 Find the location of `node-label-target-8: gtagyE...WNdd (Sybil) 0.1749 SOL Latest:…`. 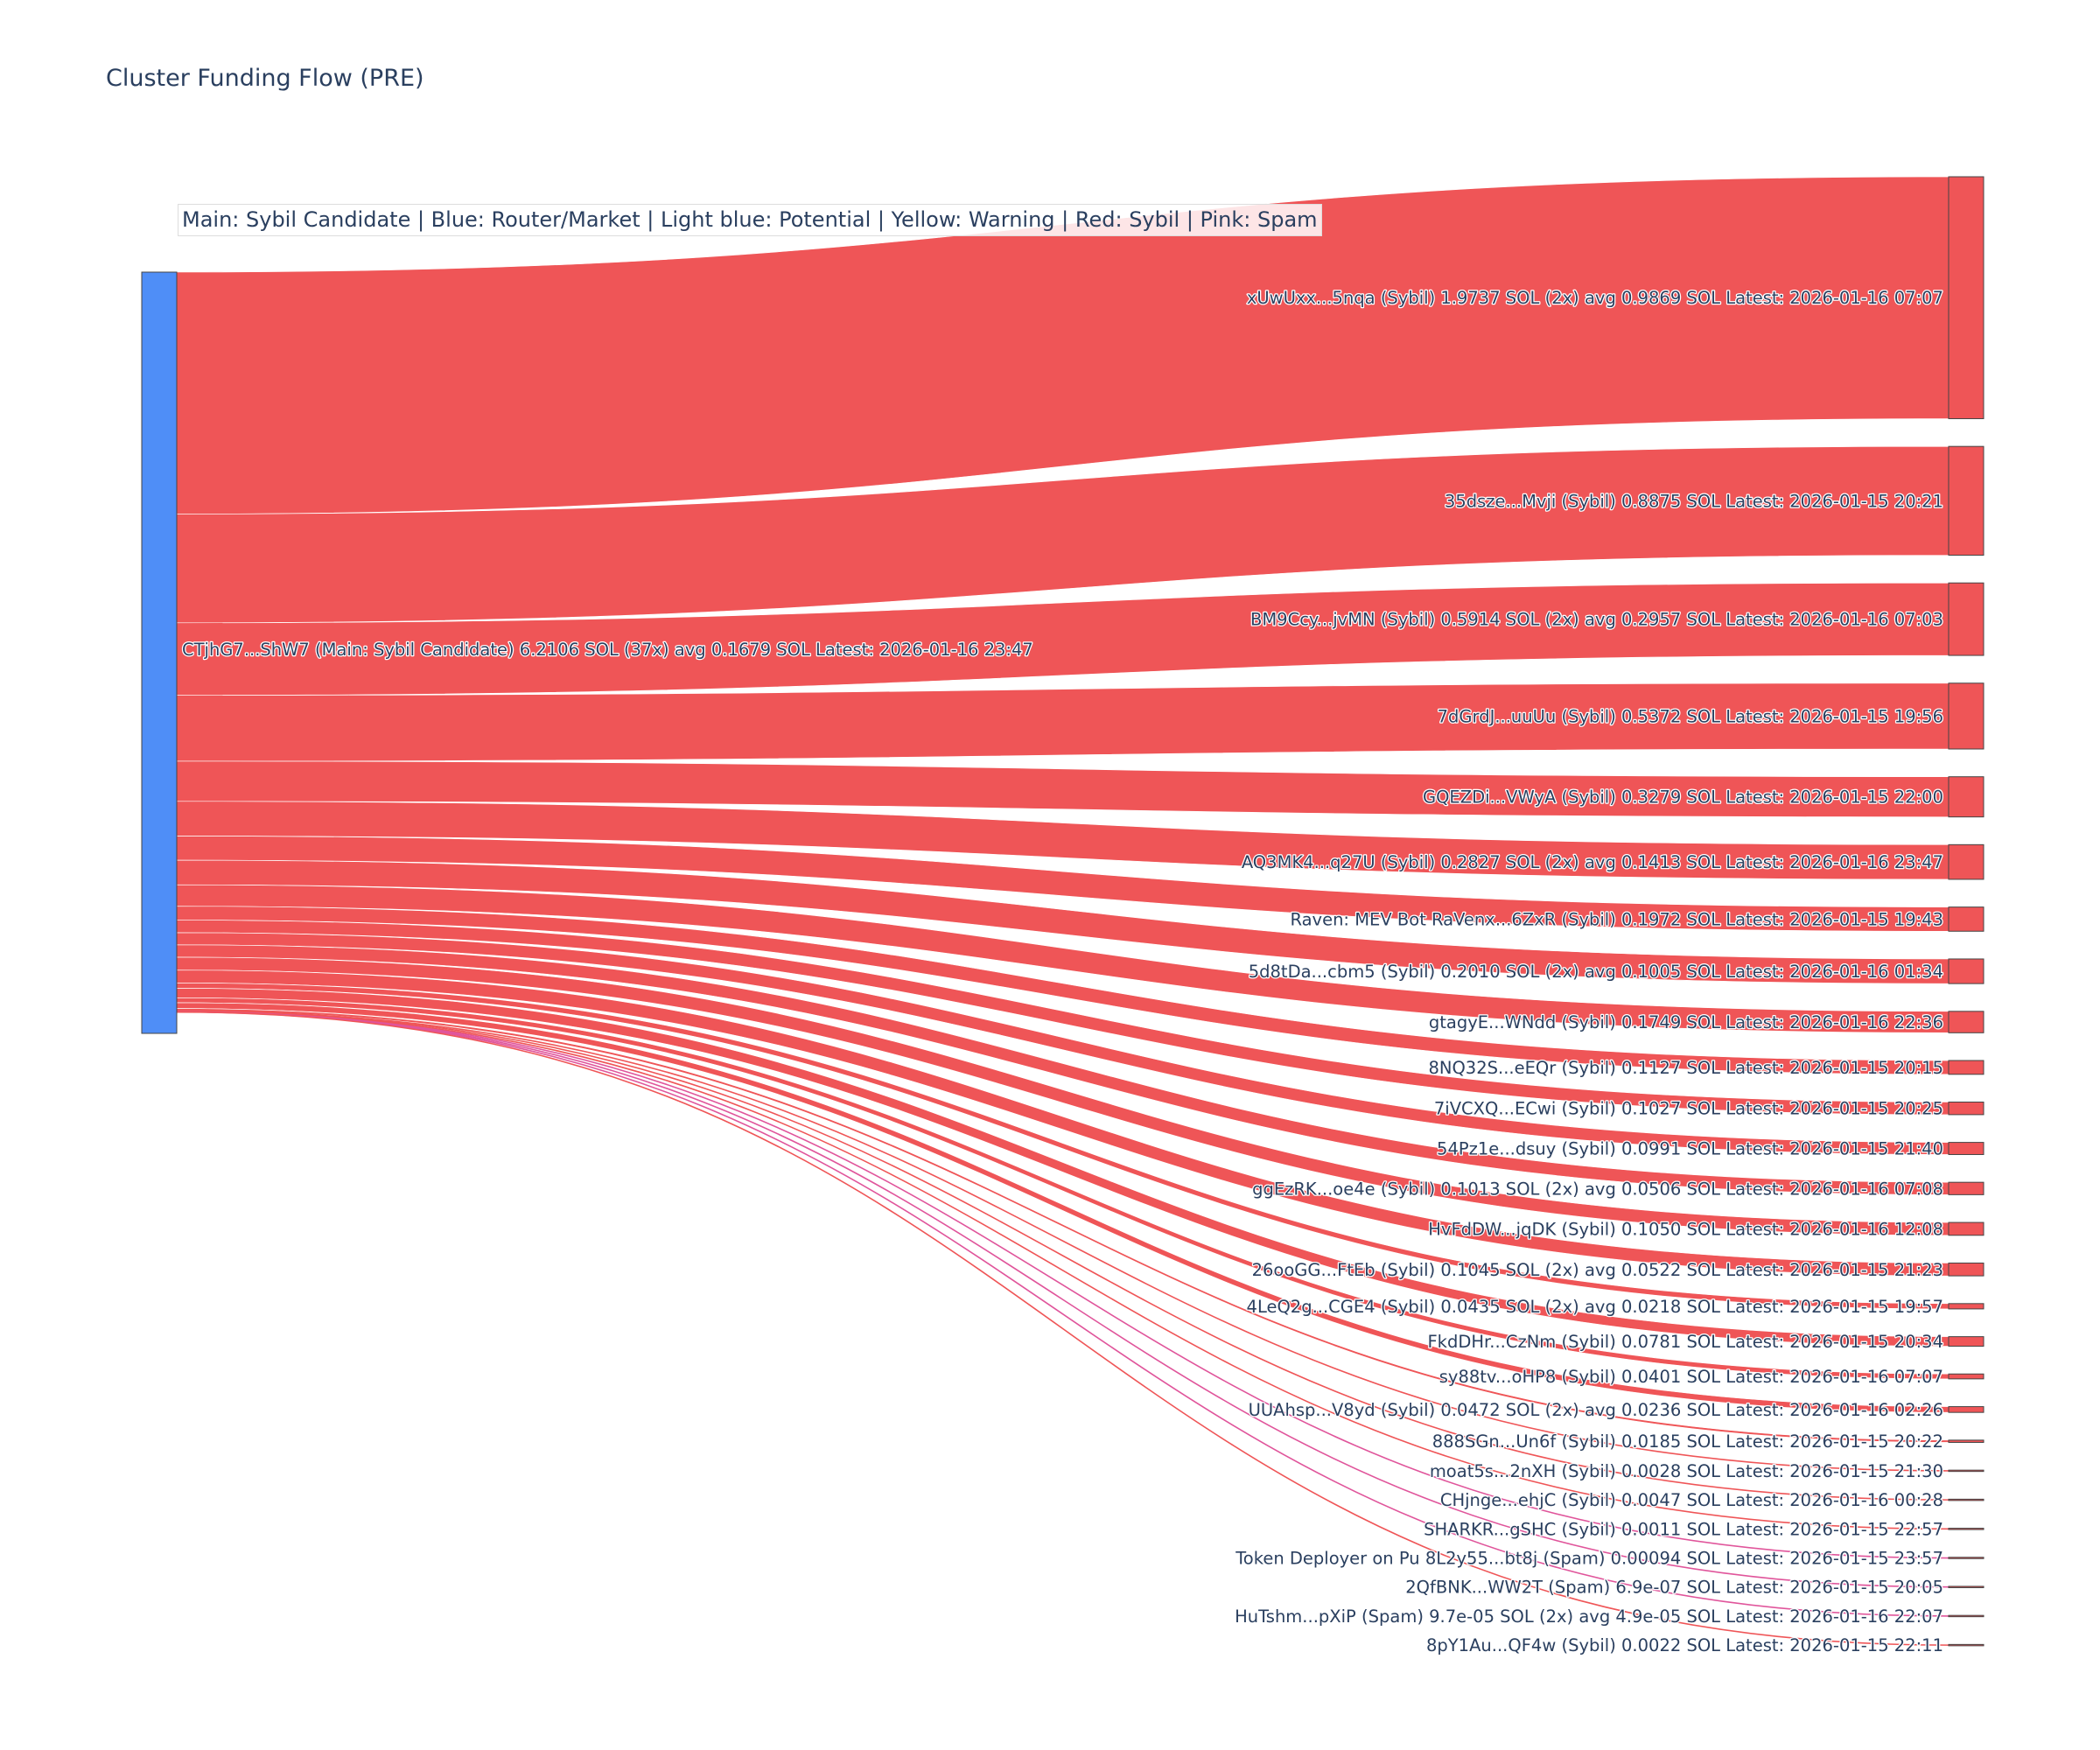

node-label-target-8: gtagyE...WNdd (Sybil) 0.1749 SOL Latest:… is located at coordinates (1686, 1022).